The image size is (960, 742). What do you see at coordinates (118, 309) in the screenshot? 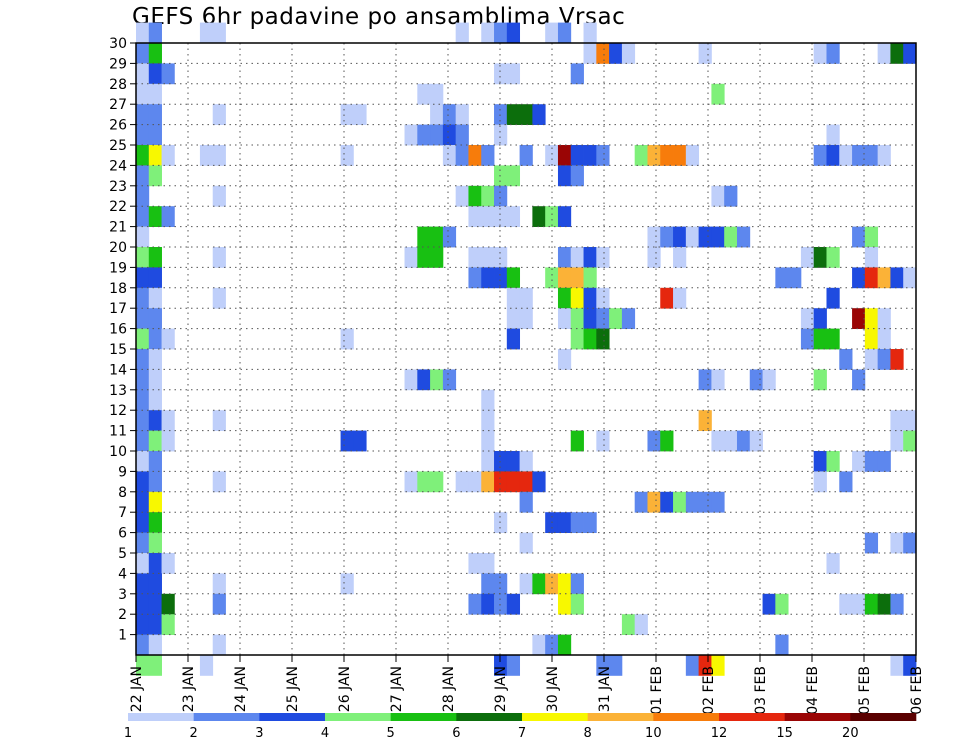
I see `y-tick-label: 17` at bounding box center [118, 309].